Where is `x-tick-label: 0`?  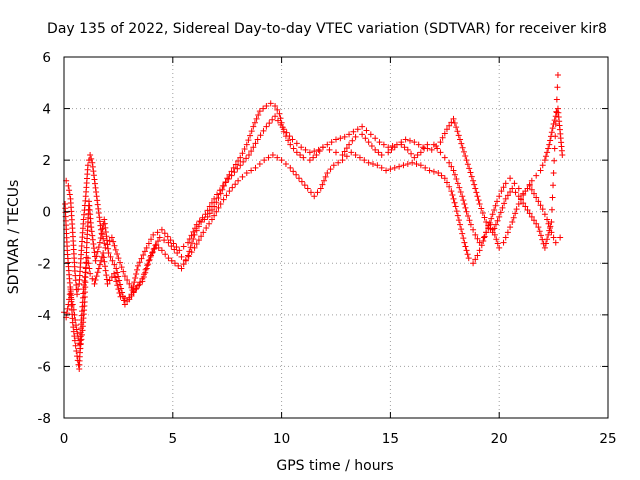 x-tick-label: 0 is located at coordinates (64, 439).